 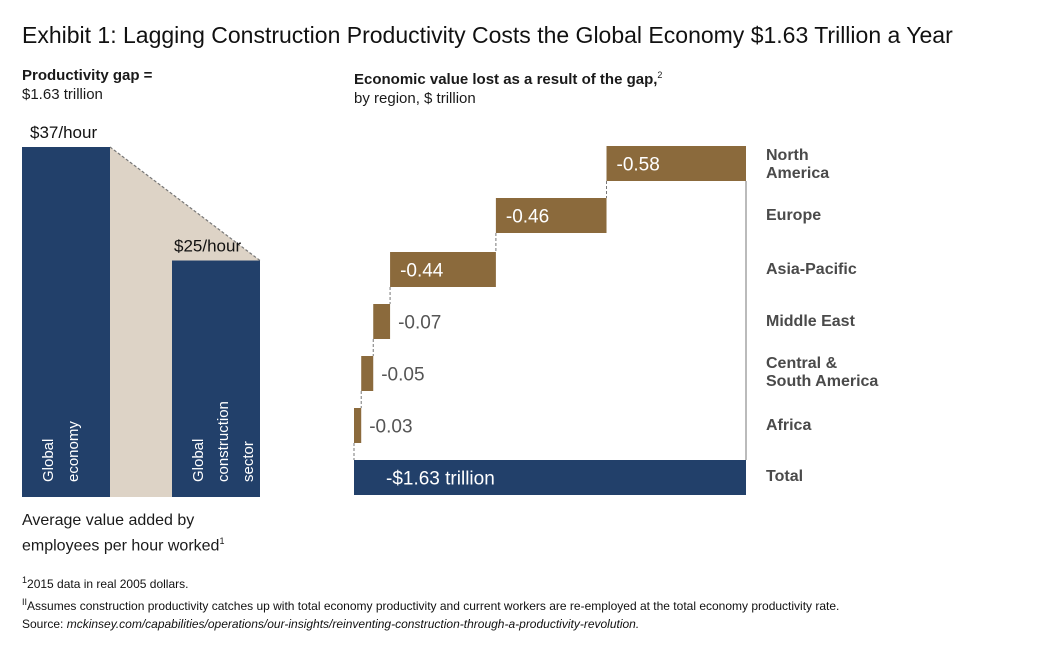 I want to click on category-label: Middle East, so click(x=811, y=321).